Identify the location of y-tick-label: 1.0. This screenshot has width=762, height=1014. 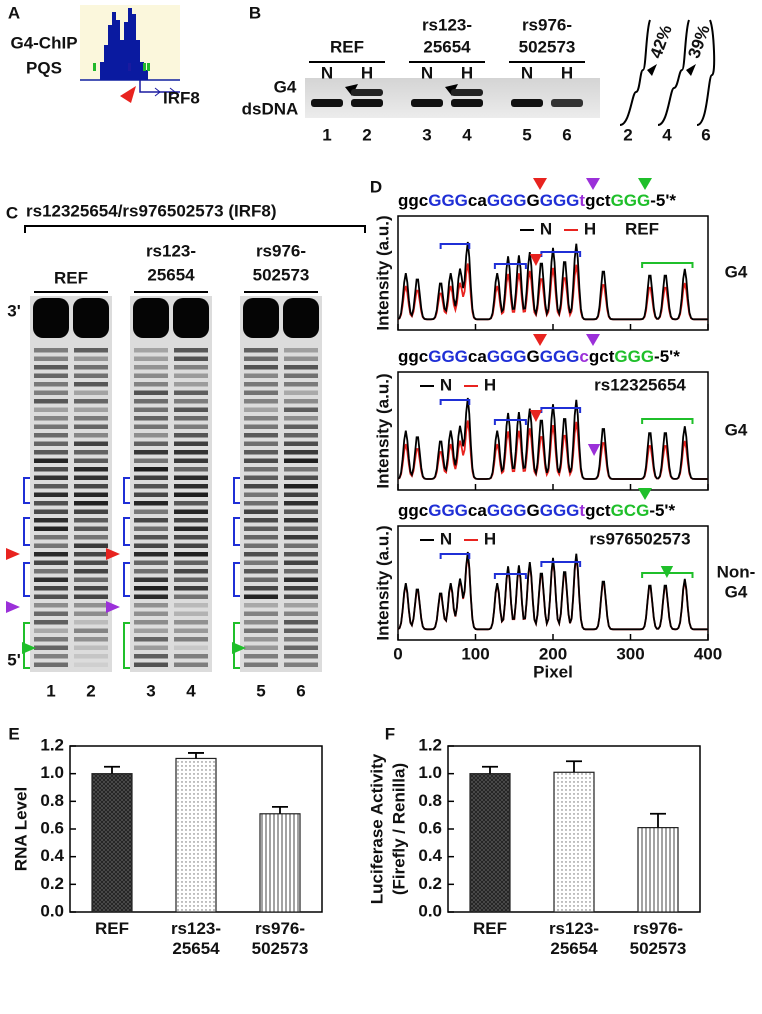
(52, 772).